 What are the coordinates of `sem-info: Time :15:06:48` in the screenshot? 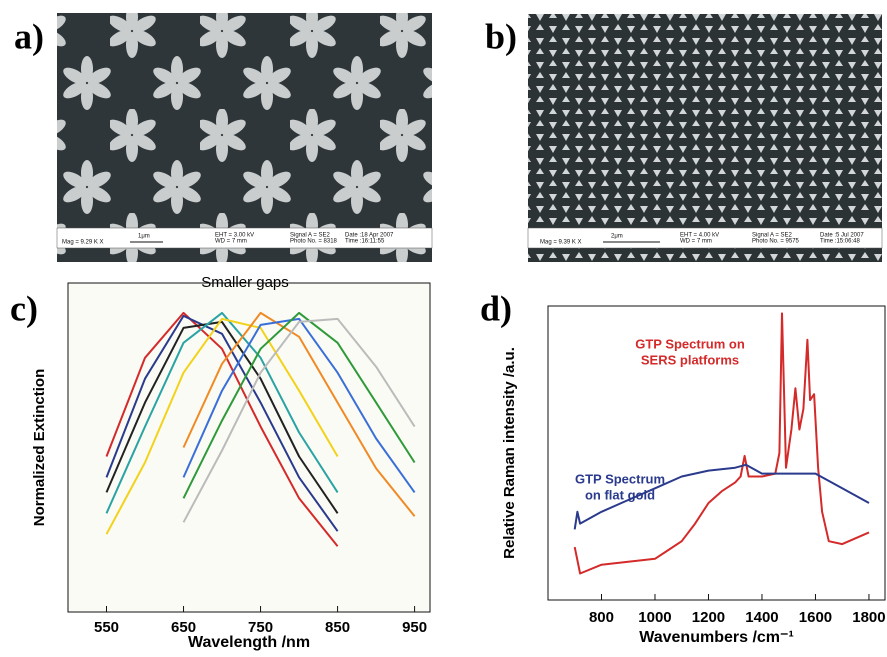 It's located at (840, 242).